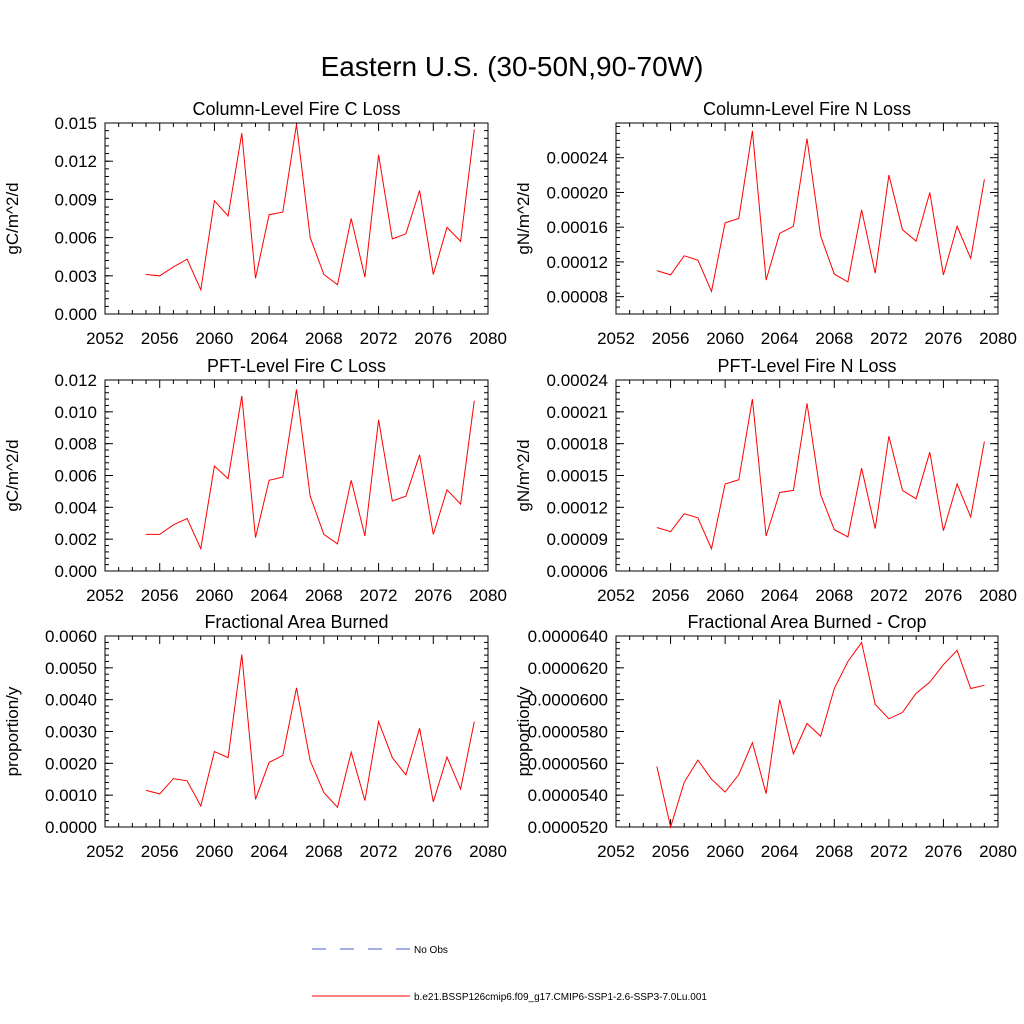  I want to click on y-tick-label: 0.00015, so click(577, 476).